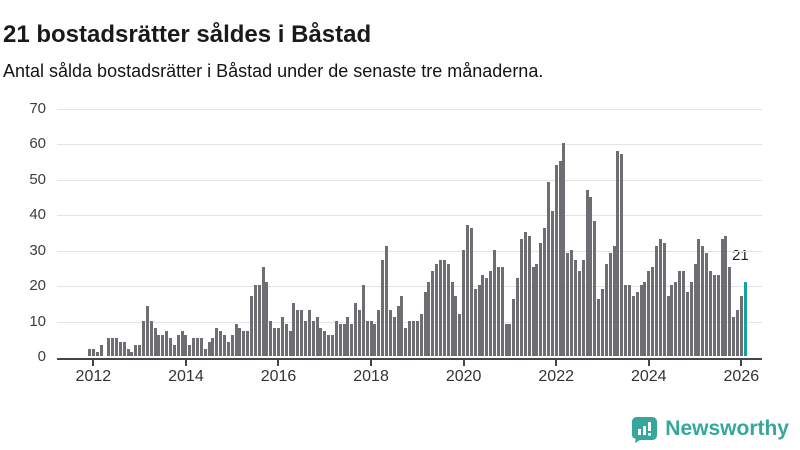  I want to click on x-tick-2012, so click(93, 363).